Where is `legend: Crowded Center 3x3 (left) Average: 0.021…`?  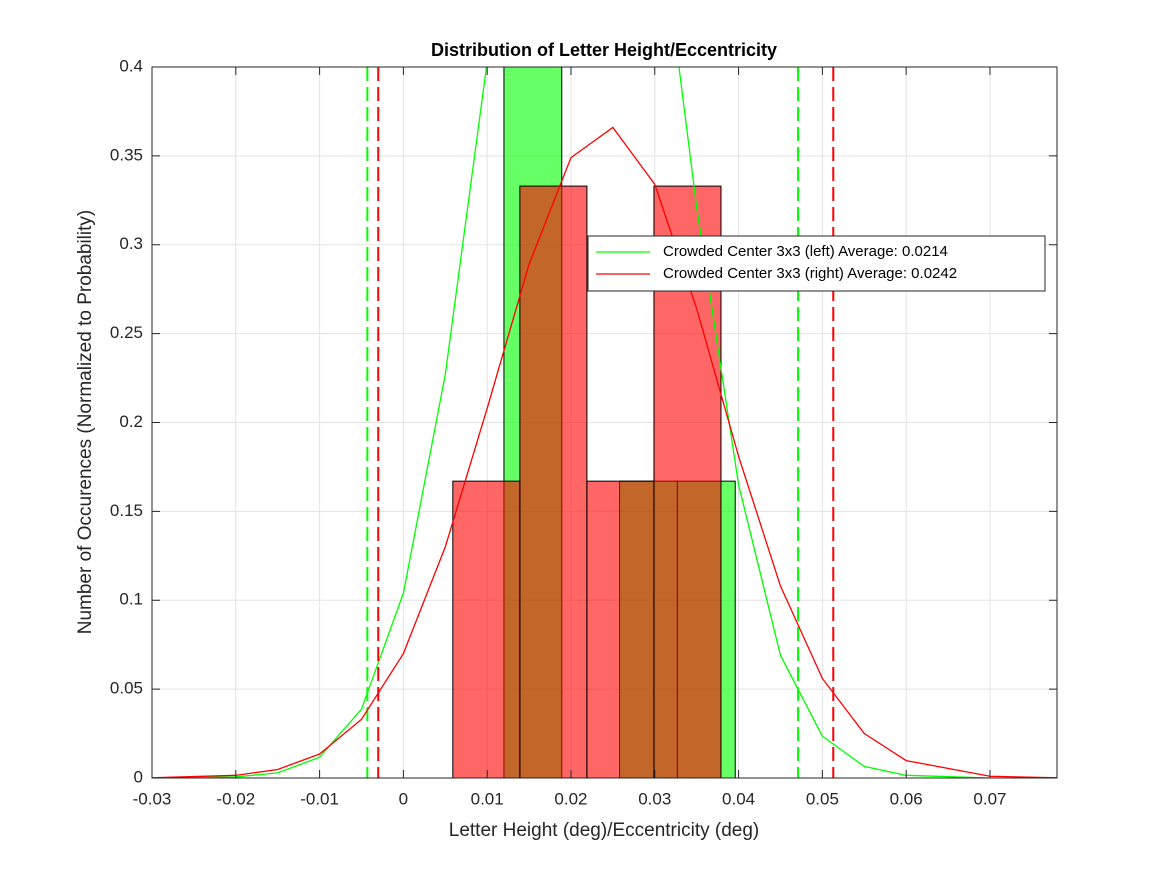 legend: Crowded Center 3x3 (left) Average: 0.021… is located at coordinates (816, 263).